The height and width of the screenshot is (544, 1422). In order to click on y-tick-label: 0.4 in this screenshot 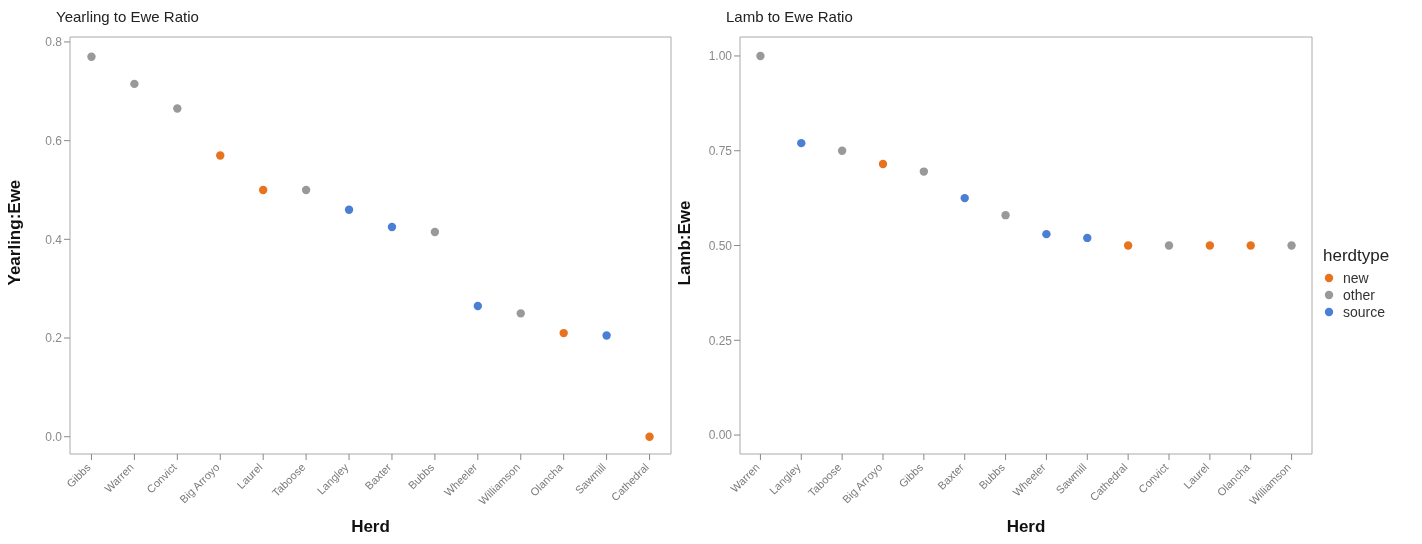, I will do `click(54, 239)`.